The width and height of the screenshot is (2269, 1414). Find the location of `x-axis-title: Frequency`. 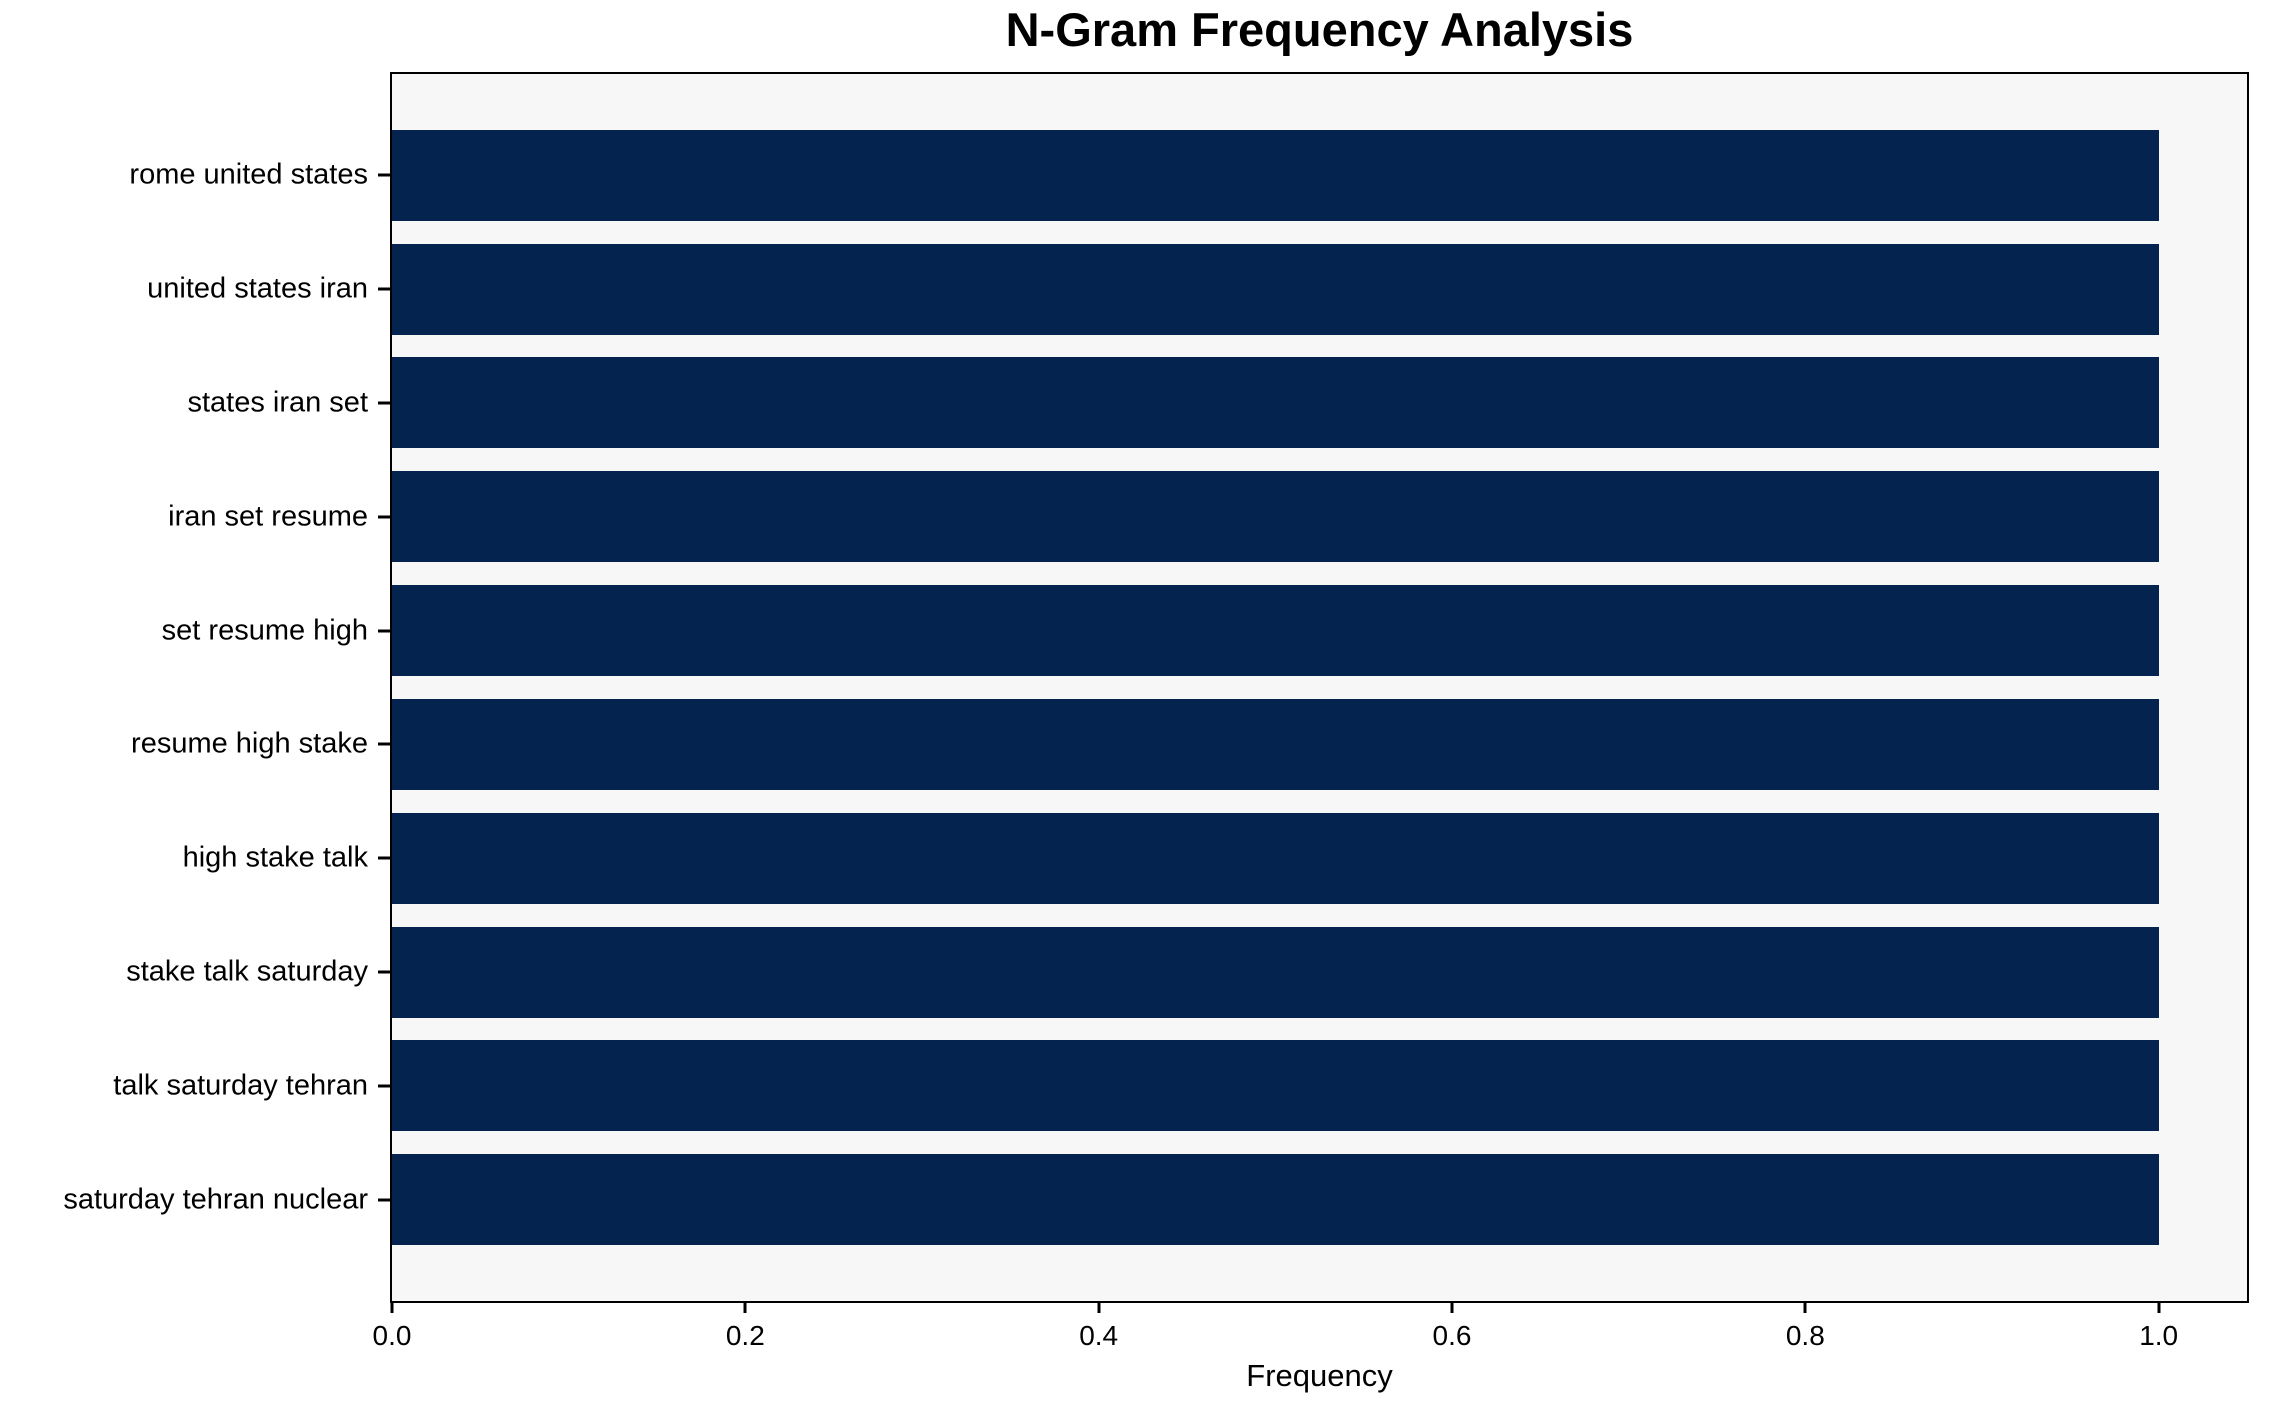

x-axis-title: Frequency is located at coordinates (1319, 1375).